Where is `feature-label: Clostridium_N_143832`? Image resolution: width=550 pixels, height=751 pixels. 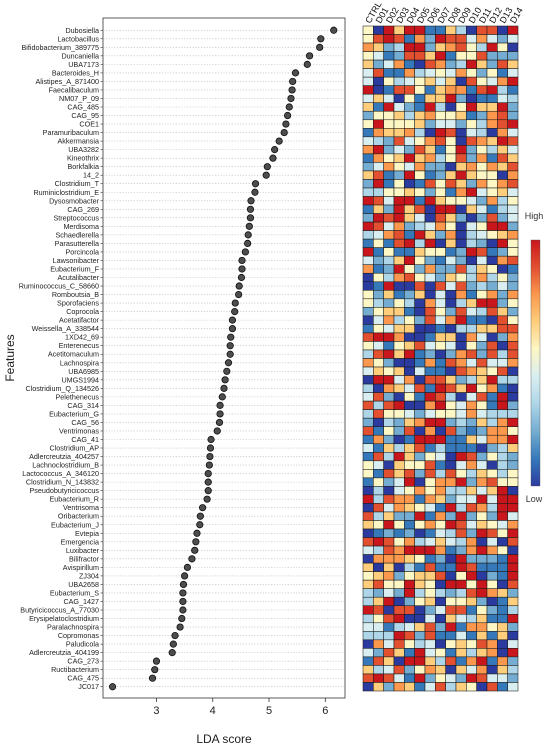 feature-label: Clostridium_N_143832 is located at coordinates (62, 482).